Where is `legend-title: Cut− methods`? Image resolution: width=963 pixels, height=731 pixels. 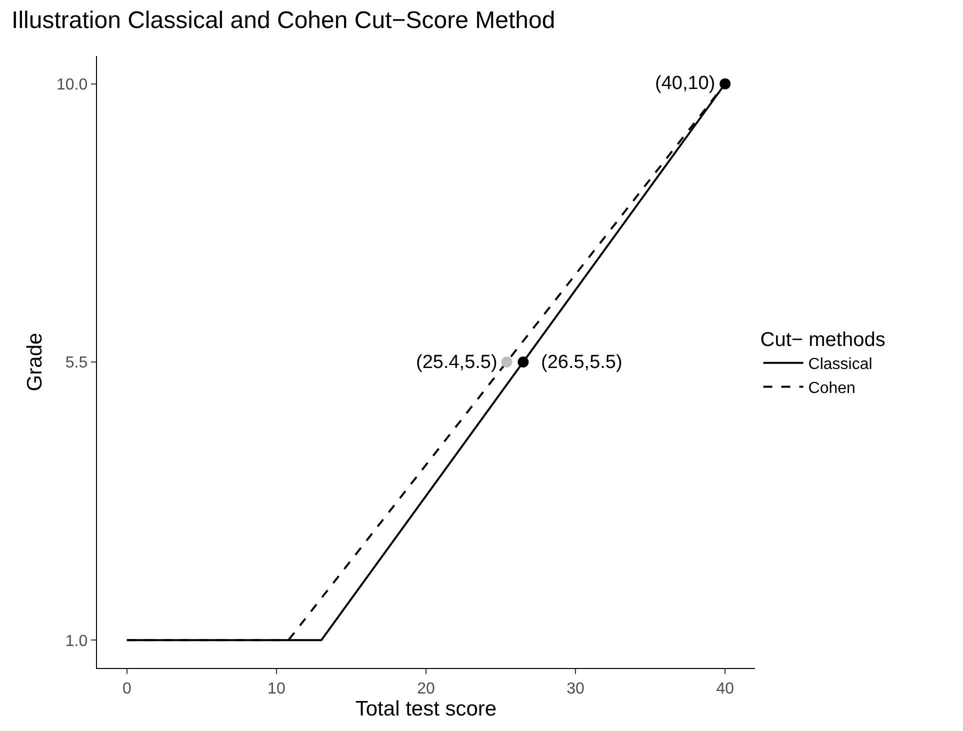
legend-title: Cut− methods is located at coordinates (823, 340).